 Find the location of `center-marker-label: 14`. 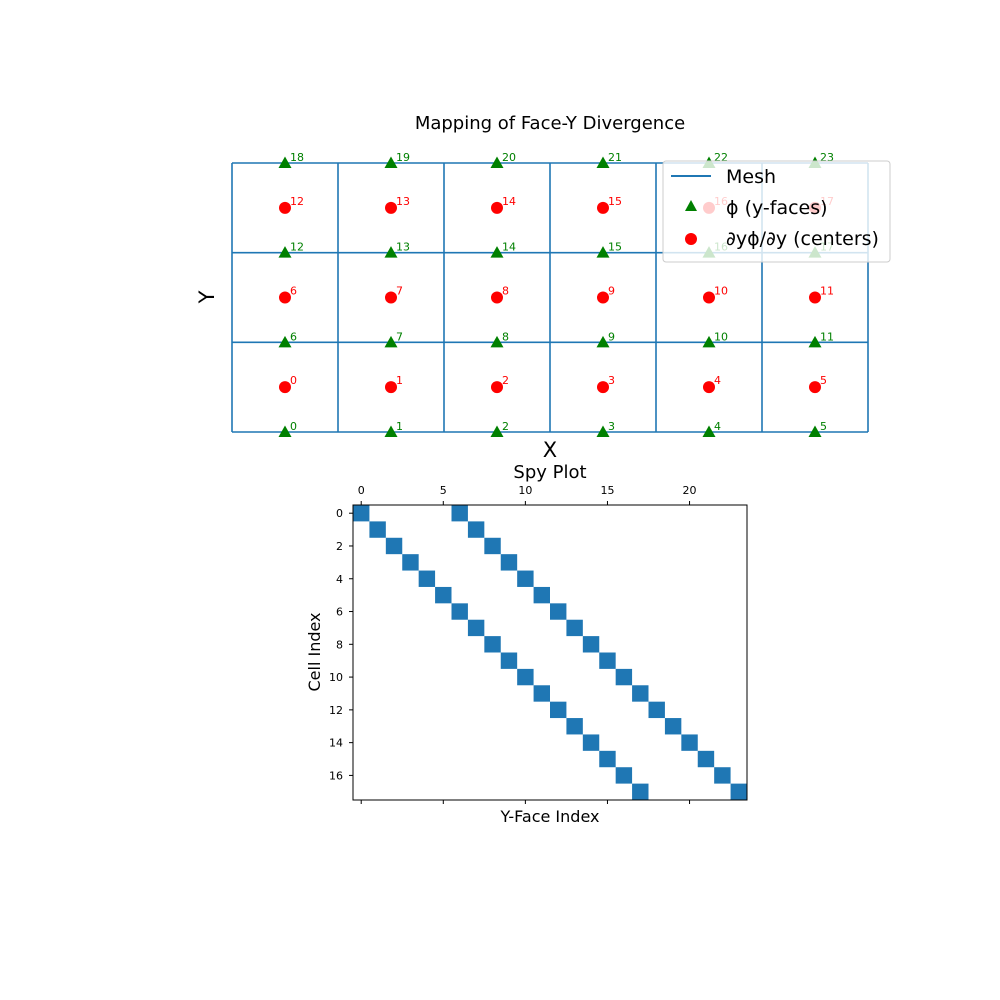

center-marker-label: 14 is located at coordinates (509, 201).